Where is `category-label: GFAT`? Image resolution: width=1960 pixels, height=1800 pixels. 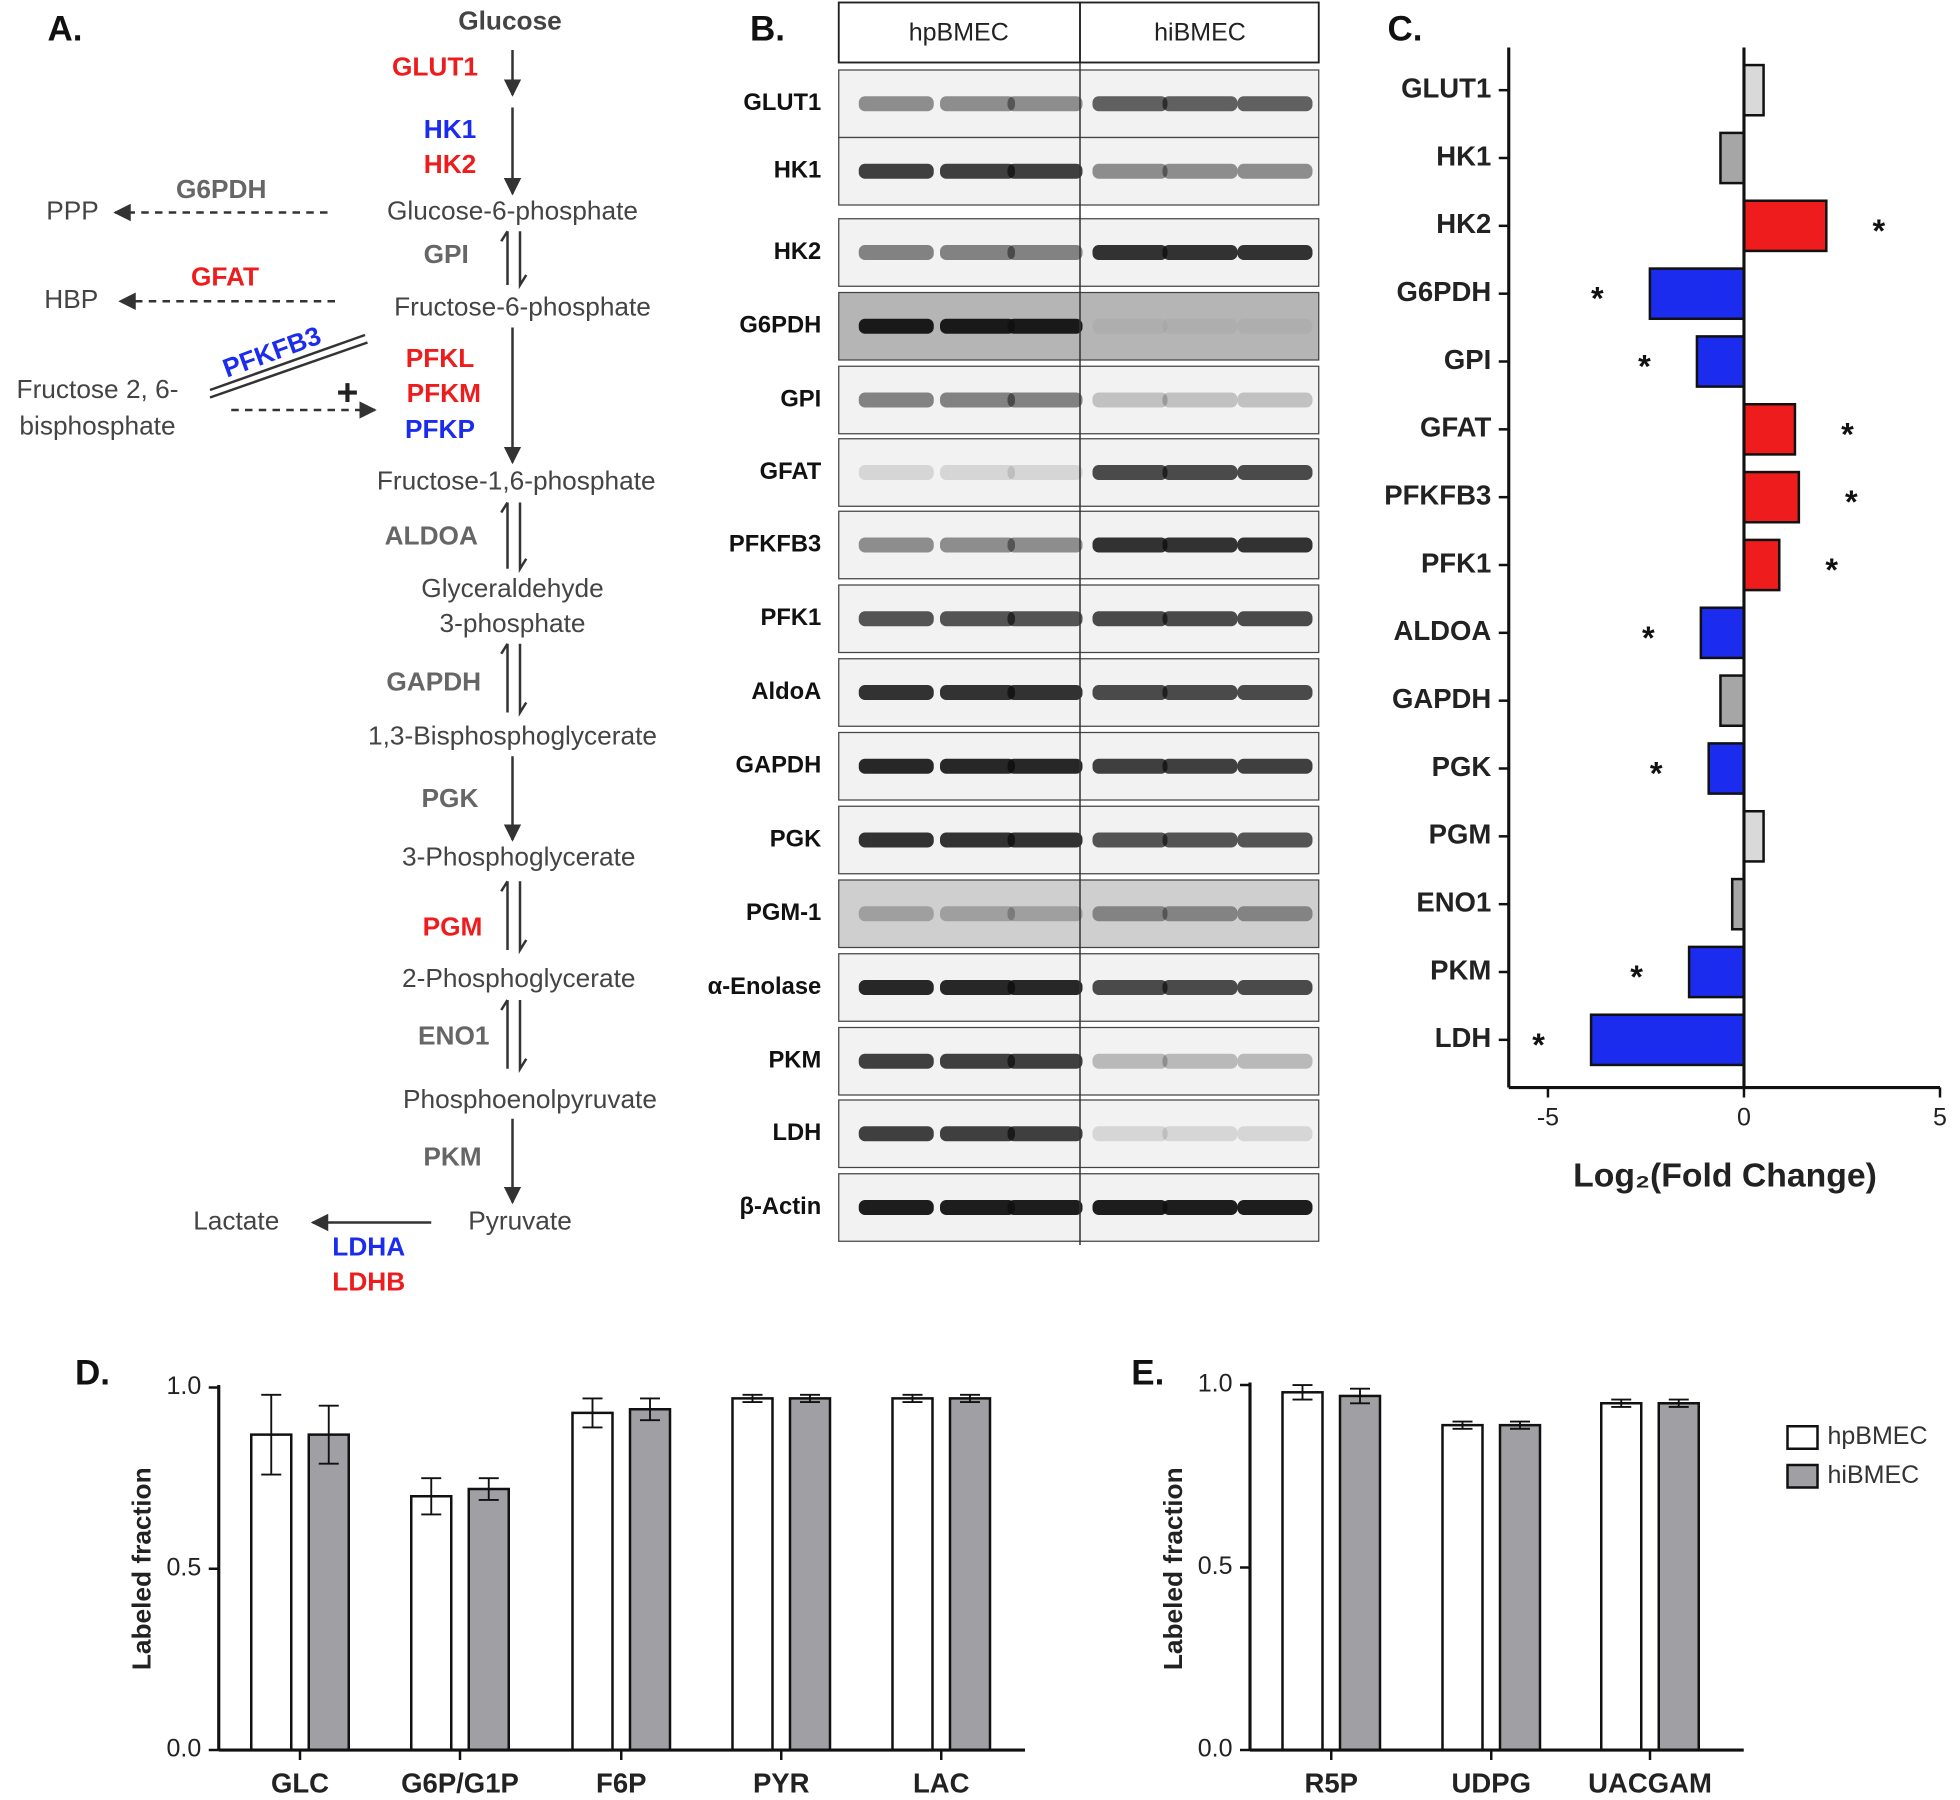
category-label: GFAT is located at coordinates (1455, 427).